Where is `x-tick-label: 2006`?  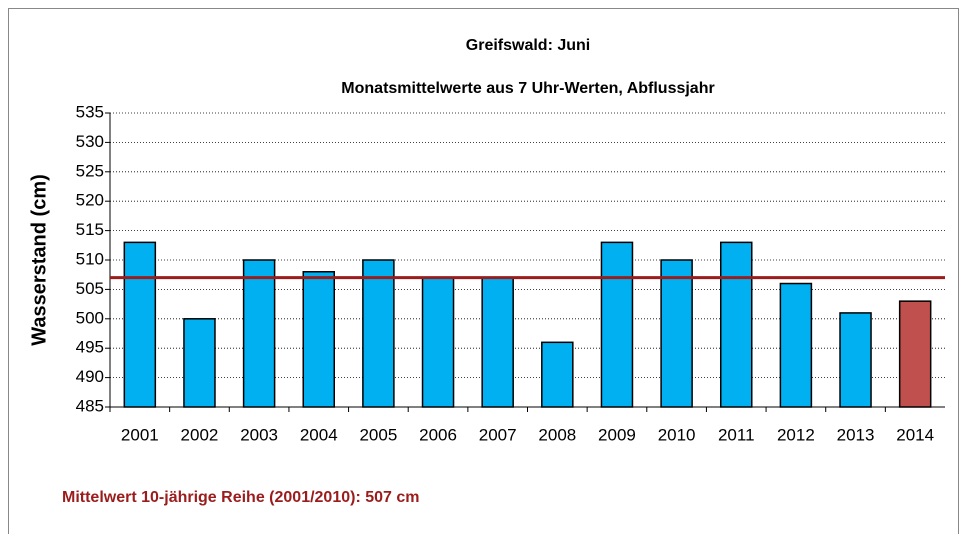
x-tick-label: 2006 is located at coordinates (438, 434).